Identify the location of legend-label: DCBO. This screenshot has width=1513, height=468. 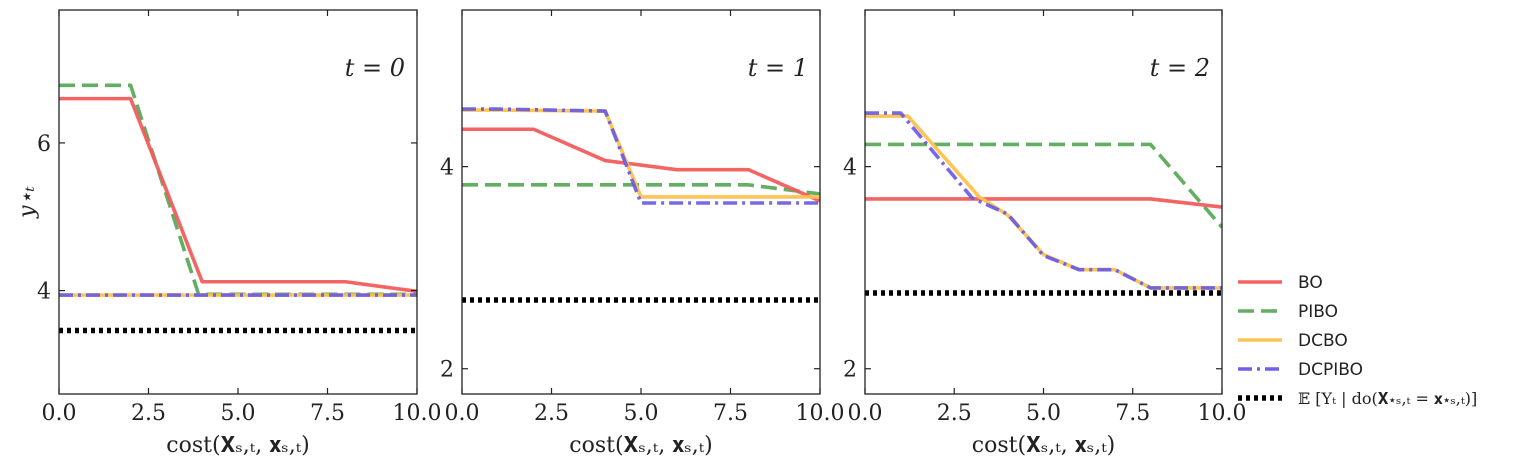
(1323, 341).